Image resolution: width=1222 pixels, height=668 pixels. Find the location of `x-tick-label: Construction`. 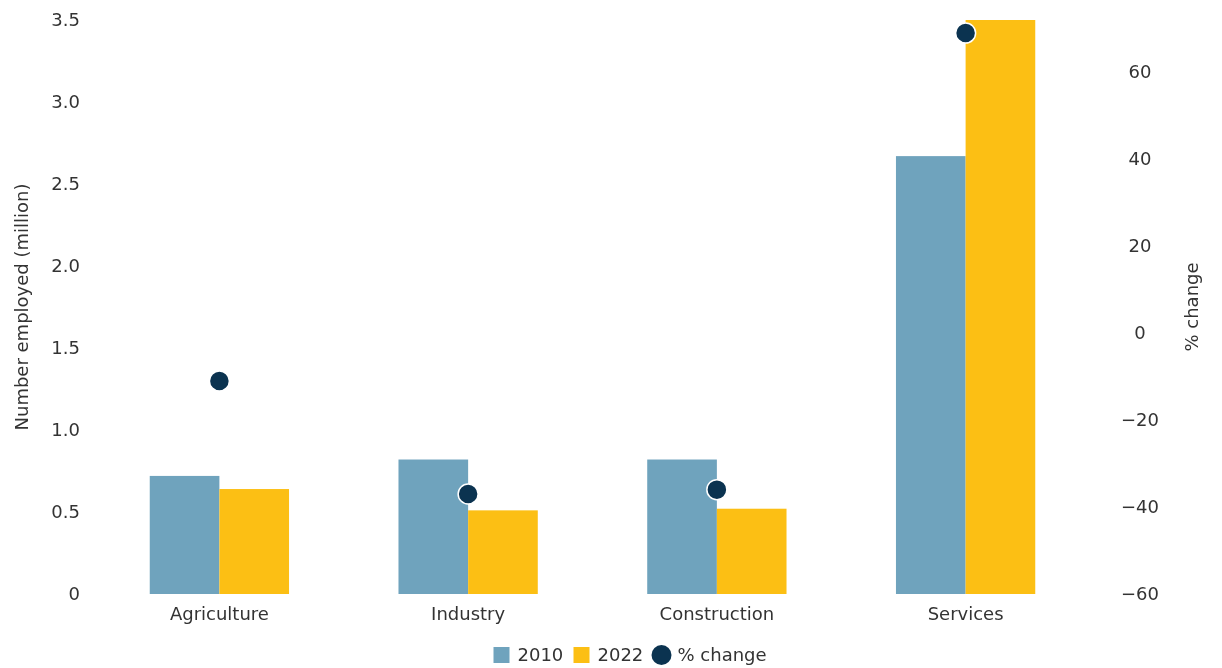

x-tick-label: Construction is located at coordinates (717, 613).